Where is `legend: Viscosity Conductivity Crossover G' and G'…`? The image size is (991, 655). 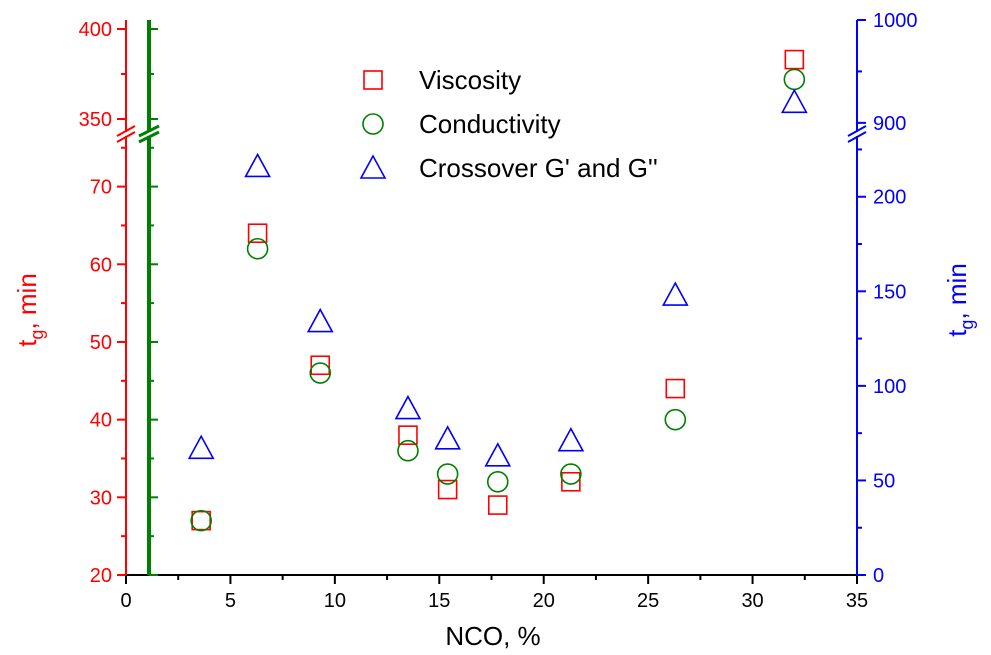
legend: Viscosity Conductivity Crossover G' and G'… is located at coordinates (508, 124).